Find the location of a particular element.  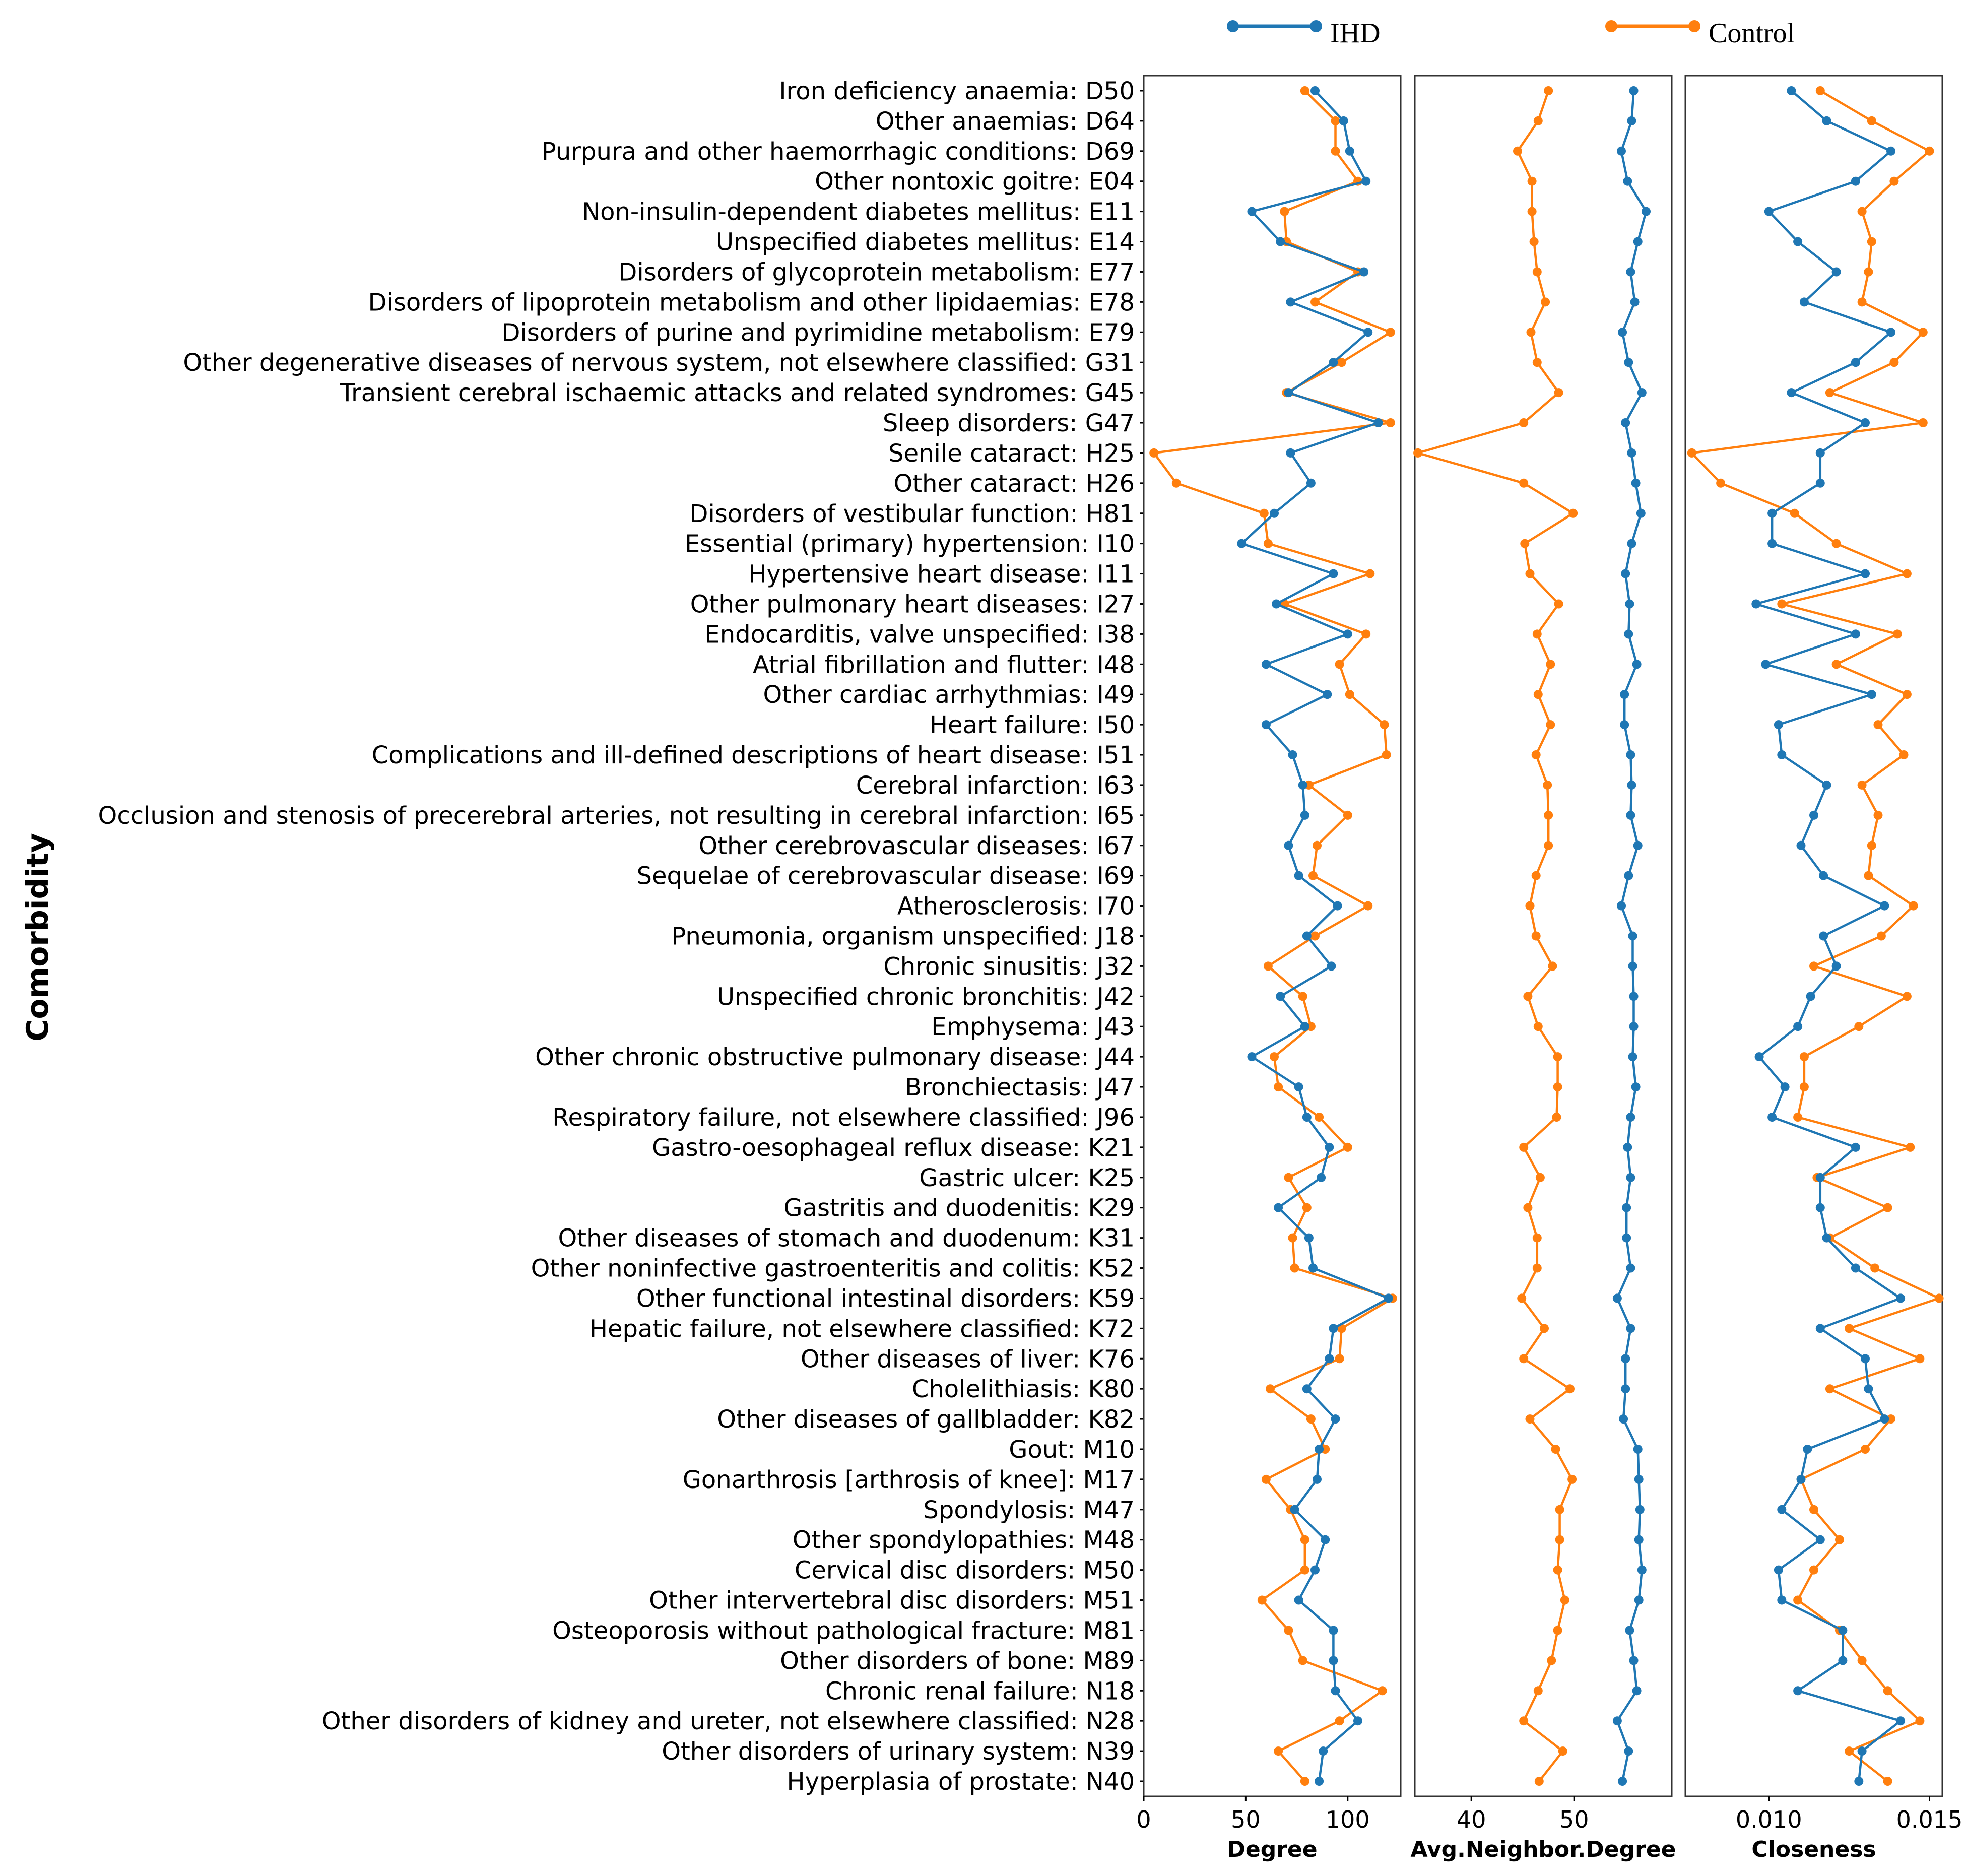

category-label: Emphysema: J43 is located at coordinates (1033, 1027).